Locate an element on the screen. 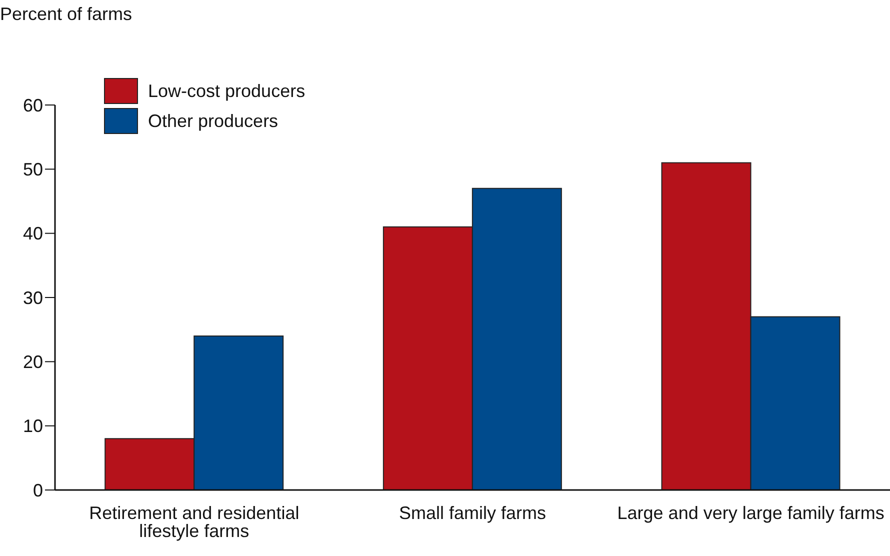 Image resolution: width=890 pixels, height=556 pixels. y-tick-label: 60 is located at coordinates (32, 105).